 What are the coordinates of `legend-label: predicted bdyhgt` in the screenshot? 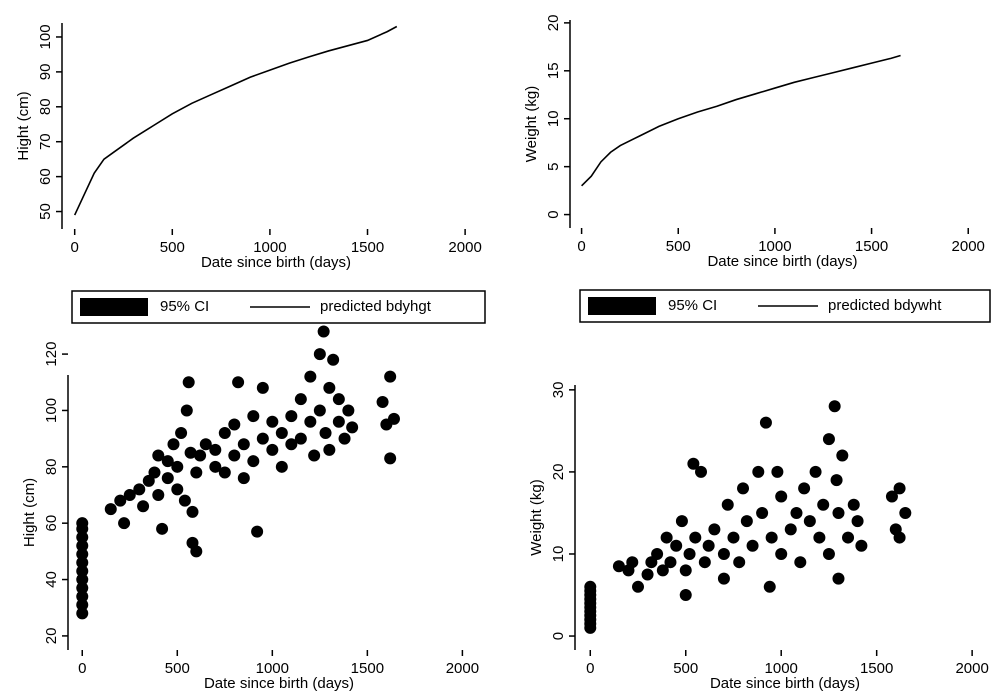 It's located at (376, 306).